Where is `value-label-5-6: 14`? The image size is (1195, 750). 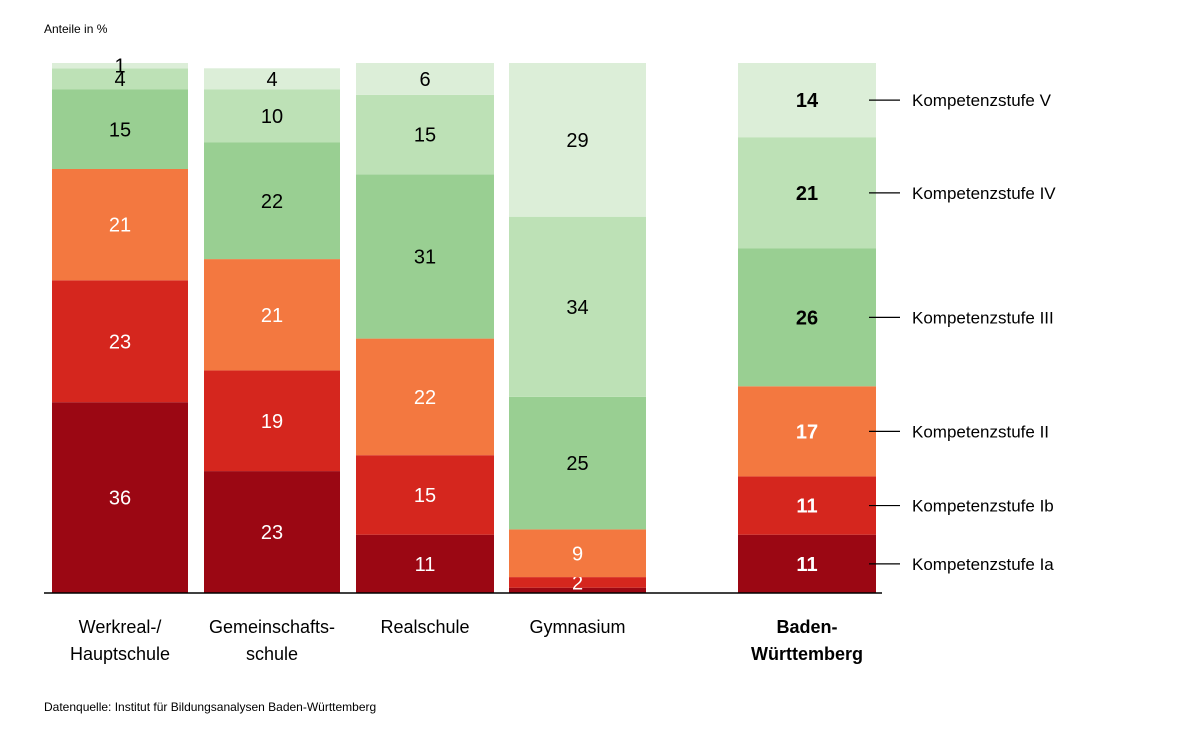
value-label-5-6: 14 is located at coordinates (807, 101).